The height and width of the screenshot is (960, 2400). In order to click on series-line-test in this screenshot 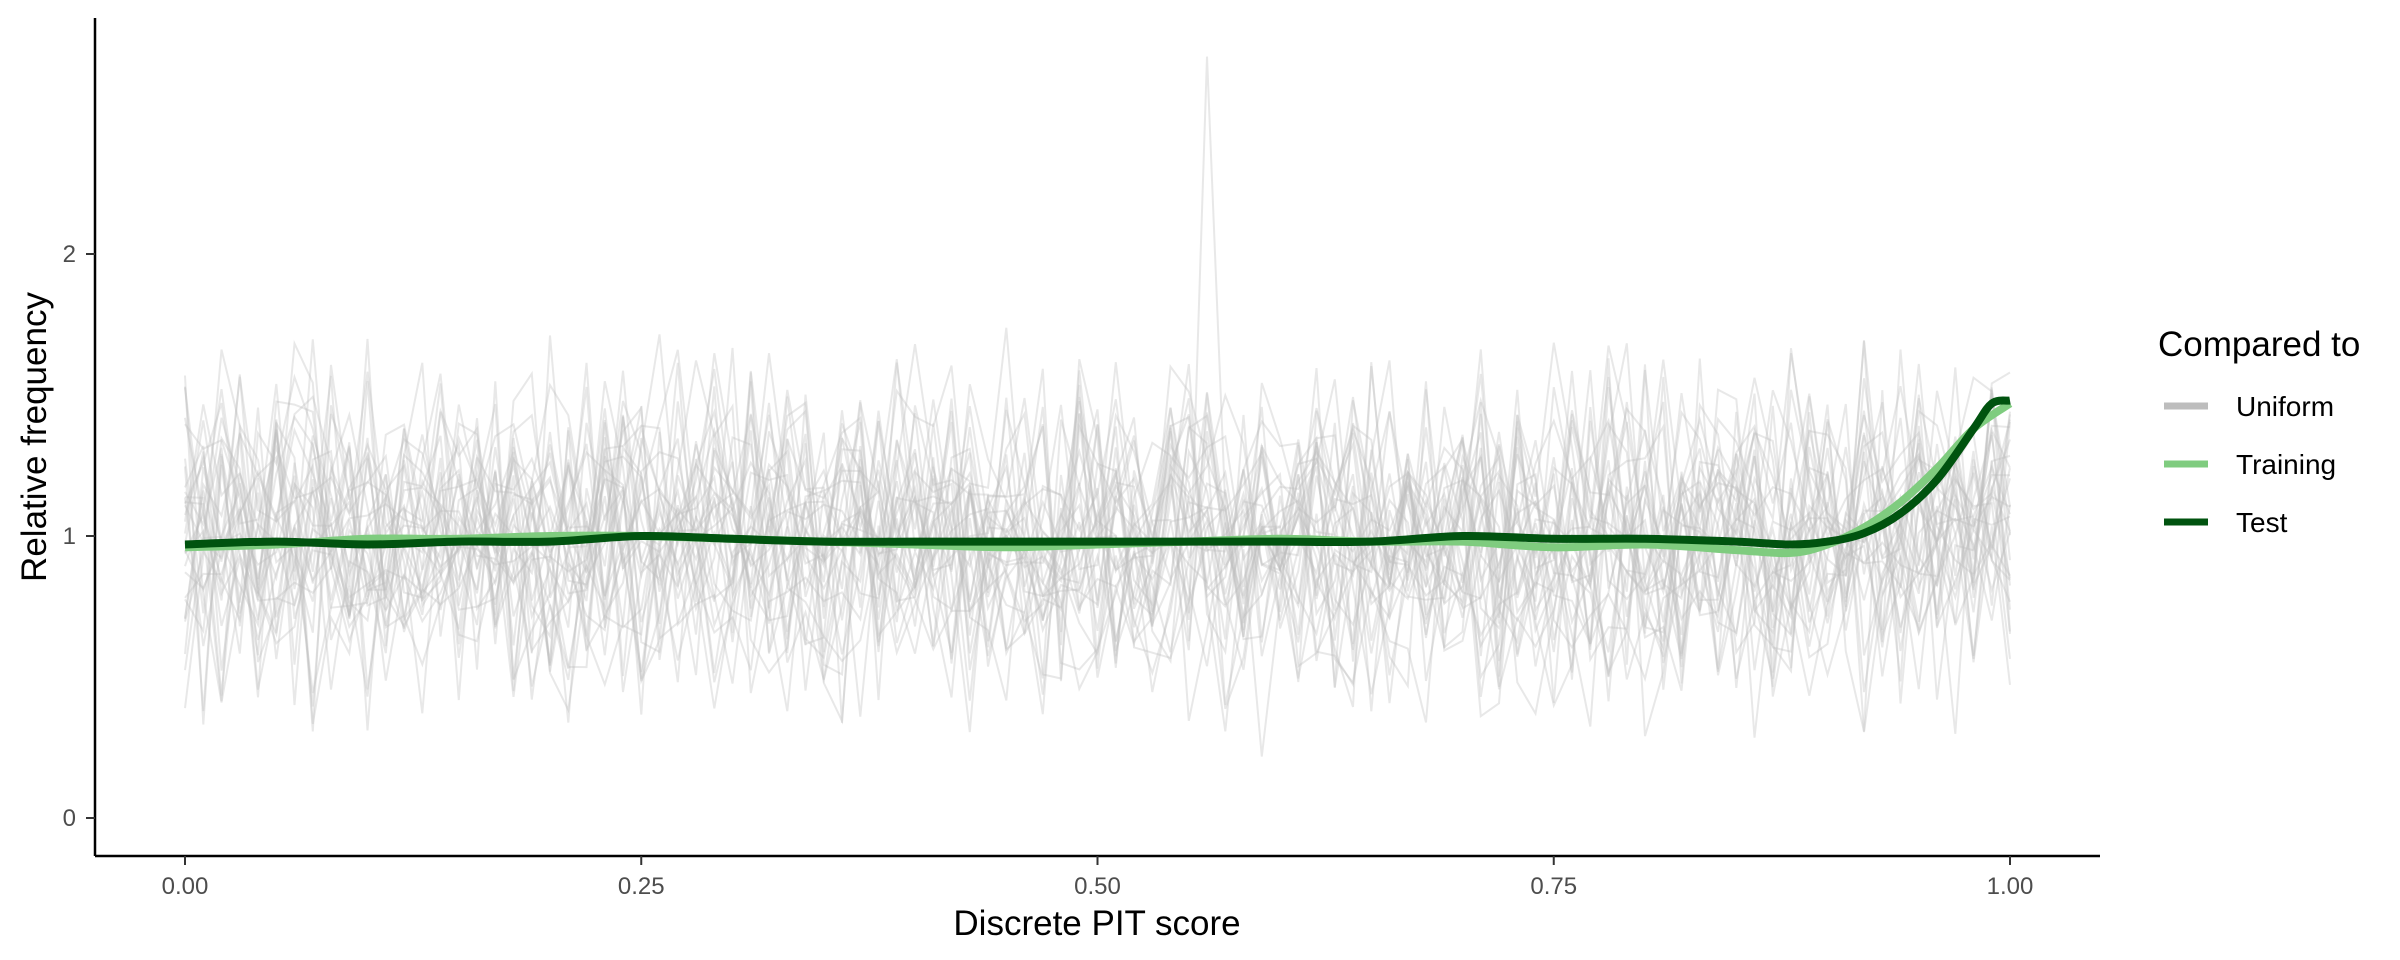, I will do `click(1097, 472)`.